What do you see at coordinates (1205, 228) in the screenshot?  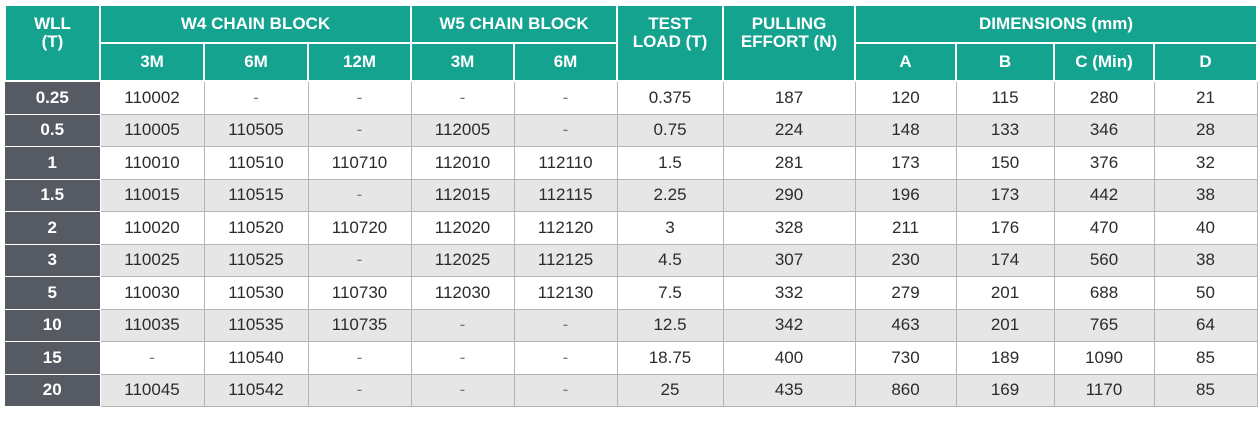 I see `dim-d-cell: 40` at bounding box center [1205, 228].